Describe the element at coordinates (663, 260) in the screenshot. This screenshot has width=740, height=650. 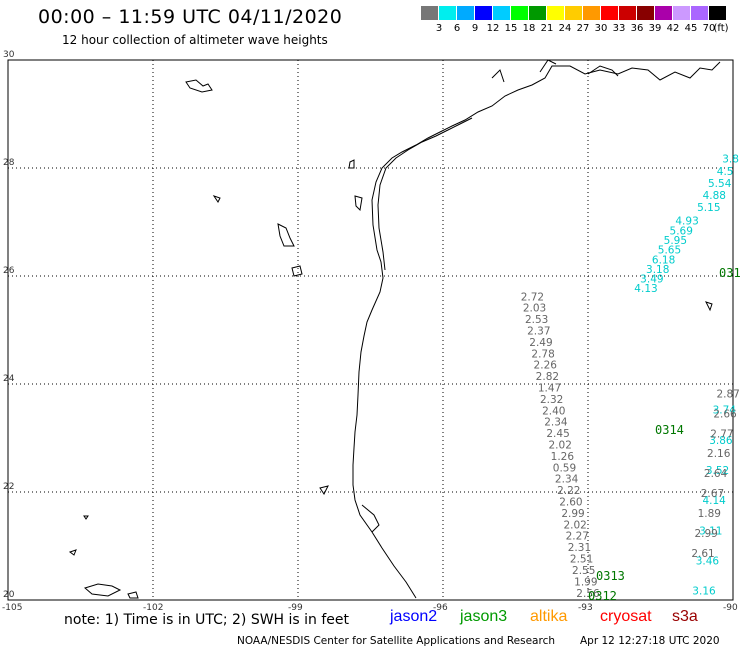
I see `swh-value: 6.18` at that location.